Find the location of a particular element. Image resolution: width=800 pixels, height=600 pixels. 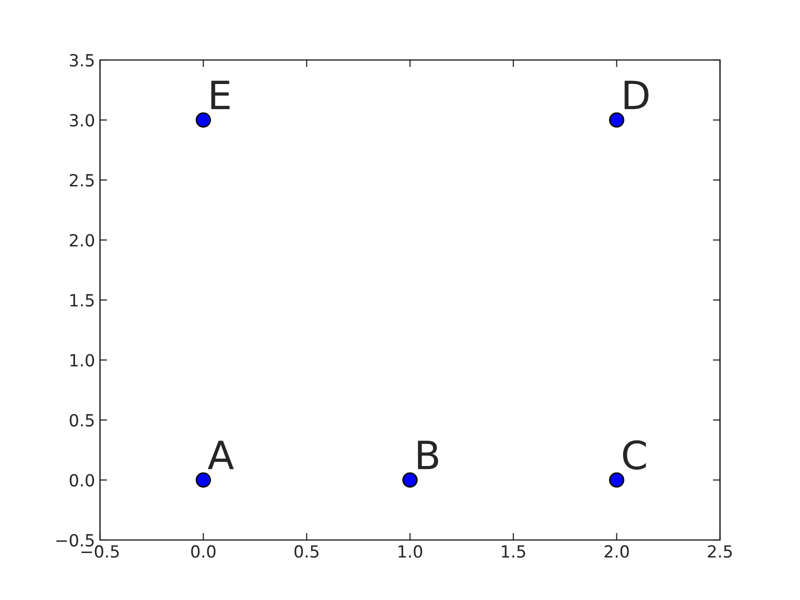

y-tick-label: 3.0 is located at coordinates (82, 120).